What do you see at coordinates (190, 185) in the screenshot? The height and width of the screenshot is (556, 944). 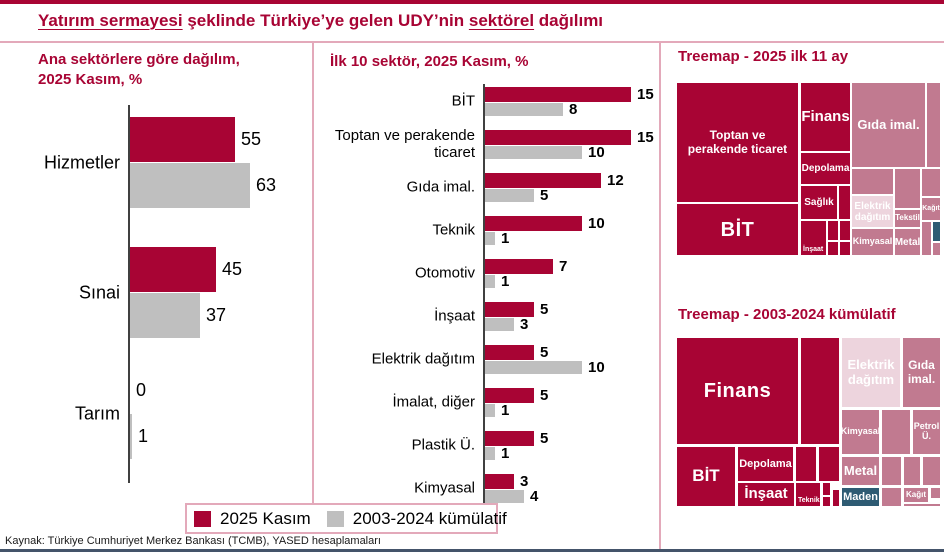 I see `bar-cumulative-hizmetler` at bounding box center [190, 185].